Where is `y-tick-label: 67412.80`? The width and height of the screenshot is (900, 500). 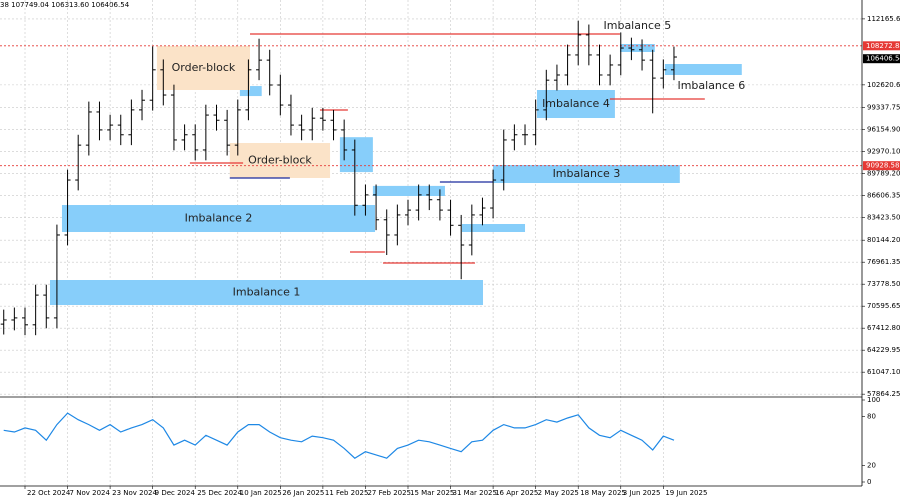 y-tick-label: 67412.80 is located at coordinates (883, 328).